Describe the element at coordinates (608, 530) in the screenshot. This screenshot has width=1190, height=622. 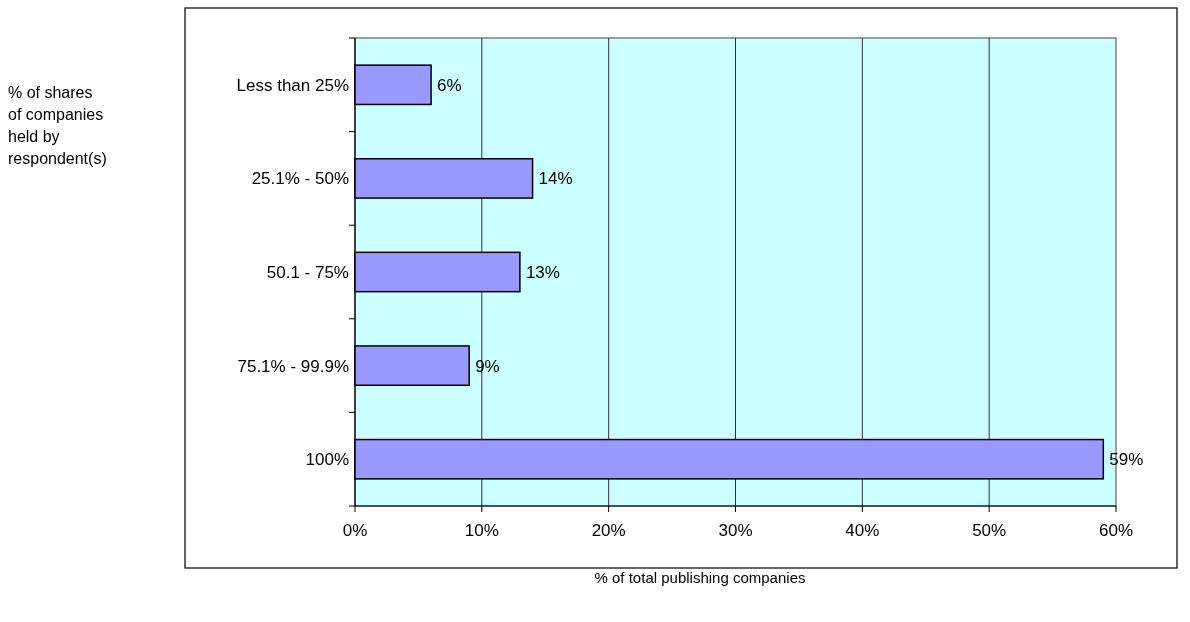
I see `x-tick-label: 20%` at that location.